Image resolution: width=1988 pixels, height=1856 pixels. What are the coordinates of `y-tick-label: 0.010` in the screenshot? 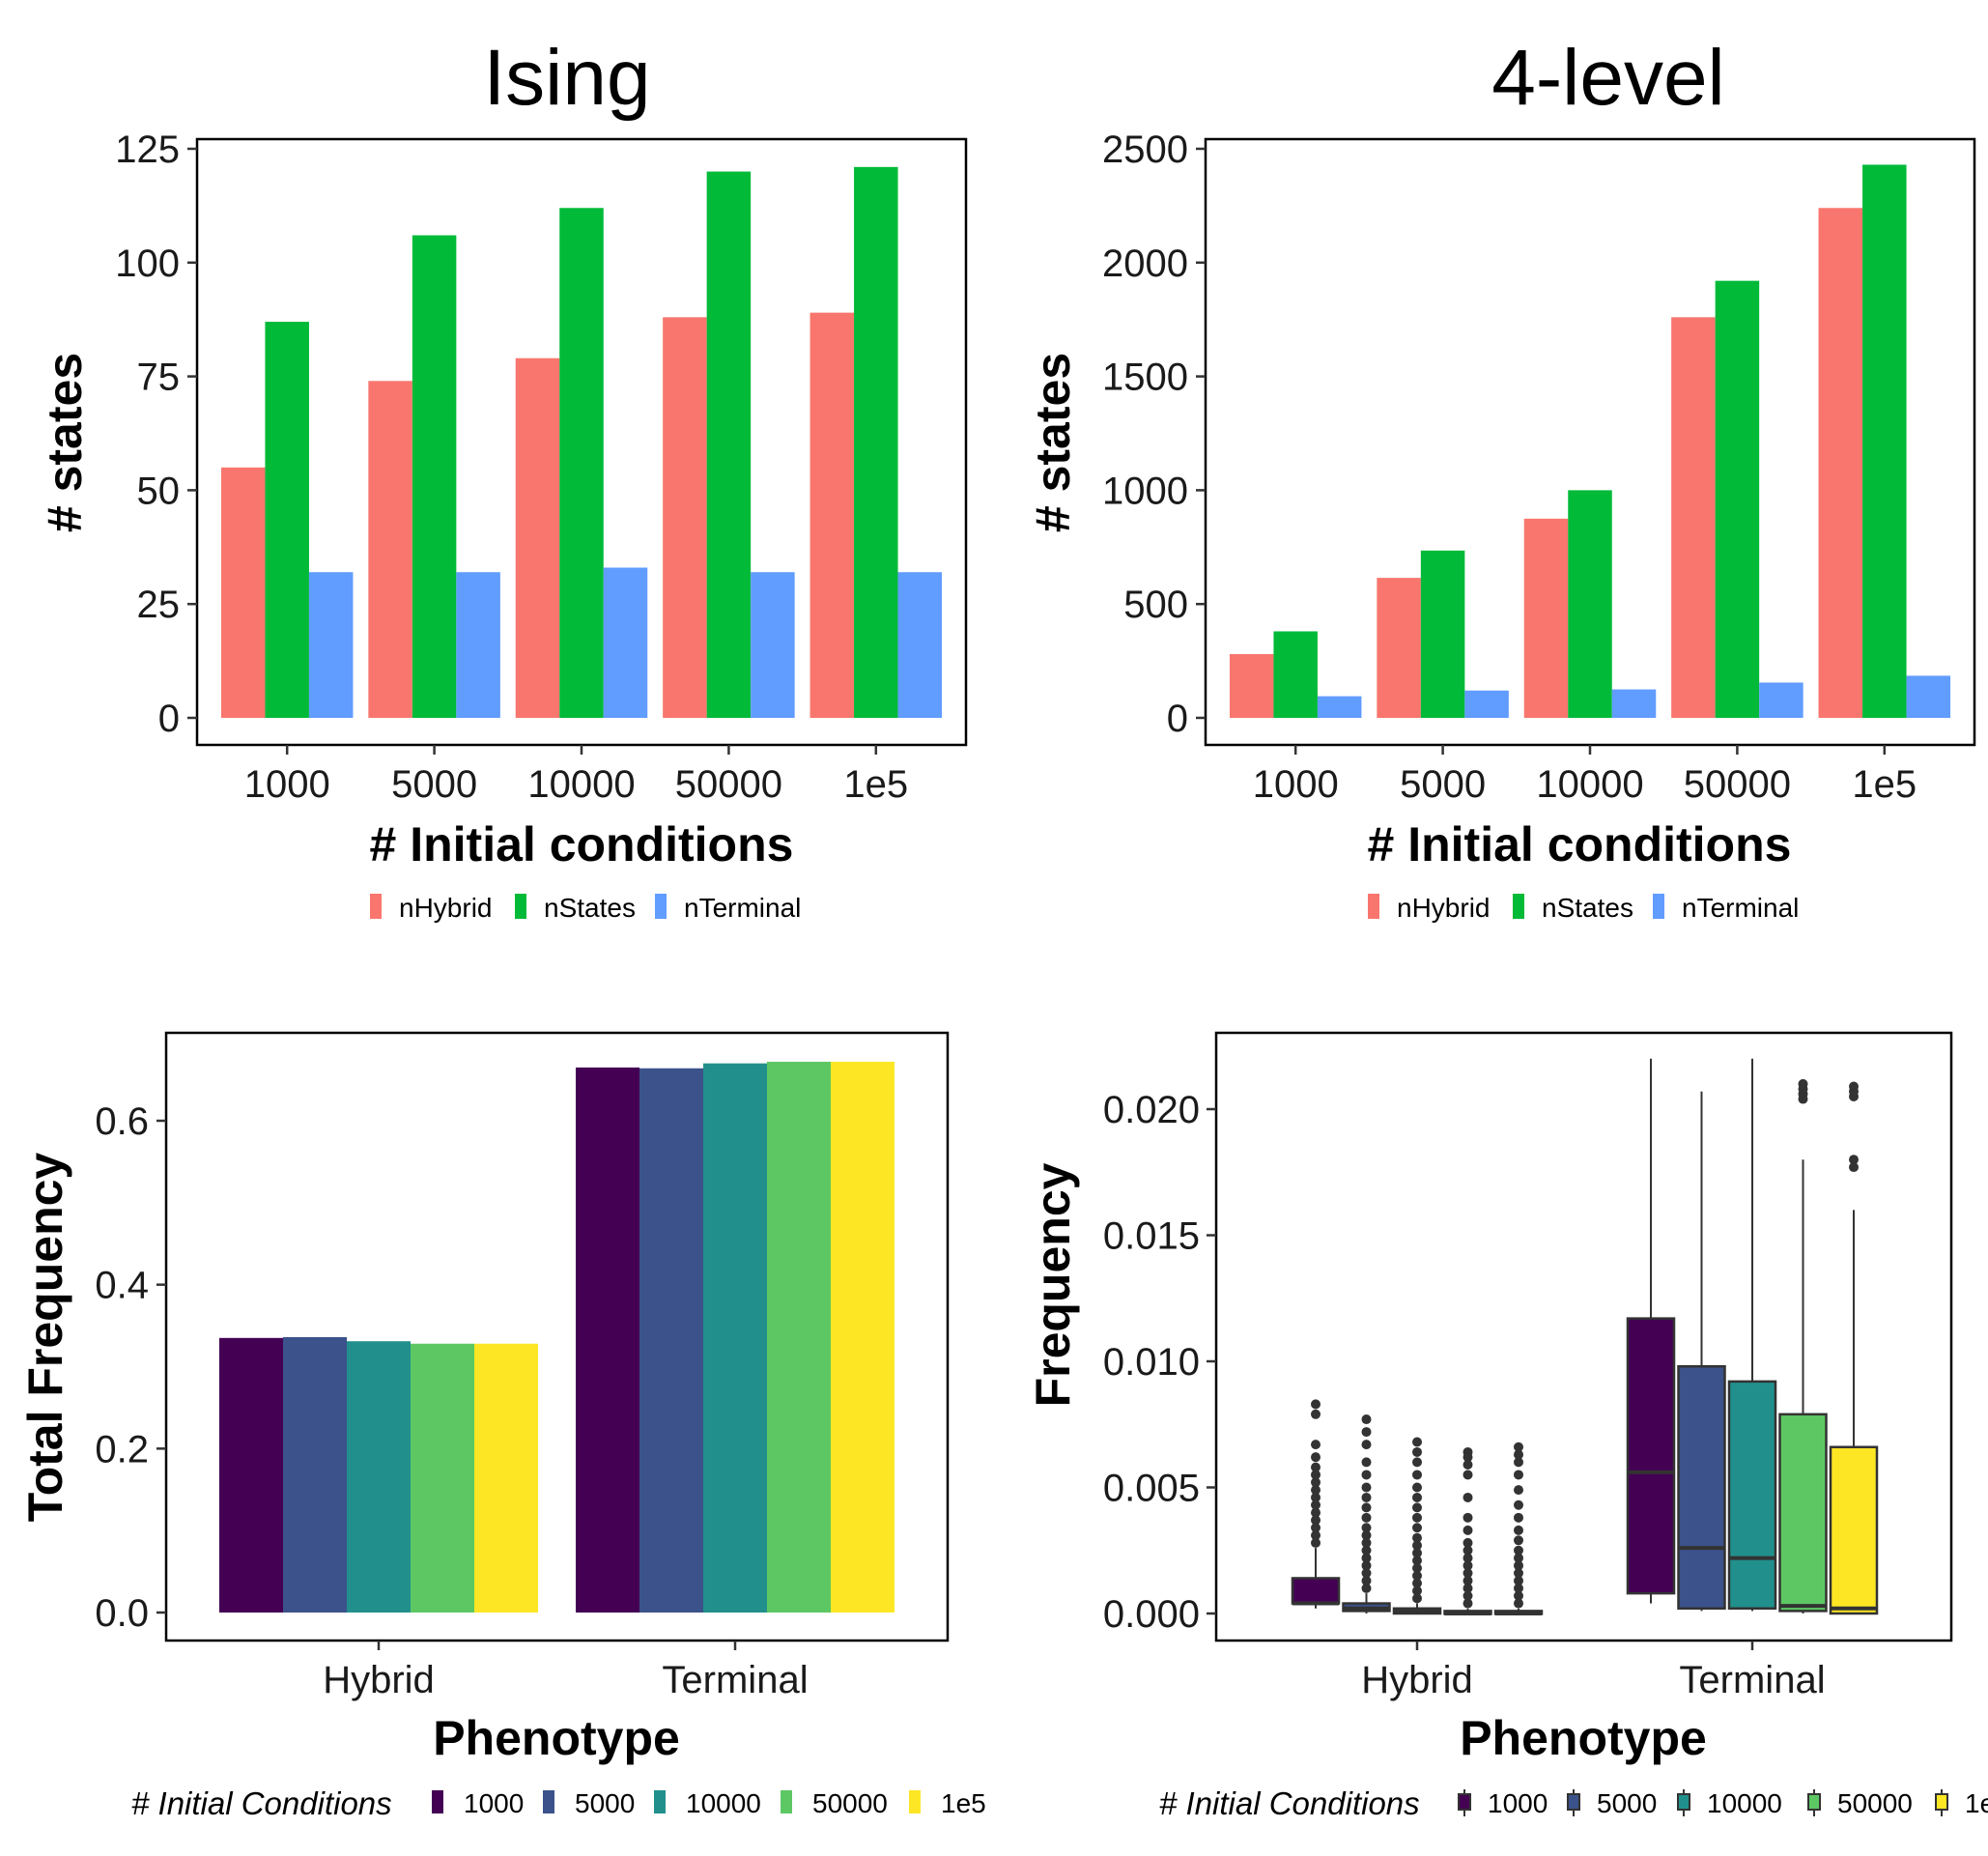 It's located at (1151, 1362).